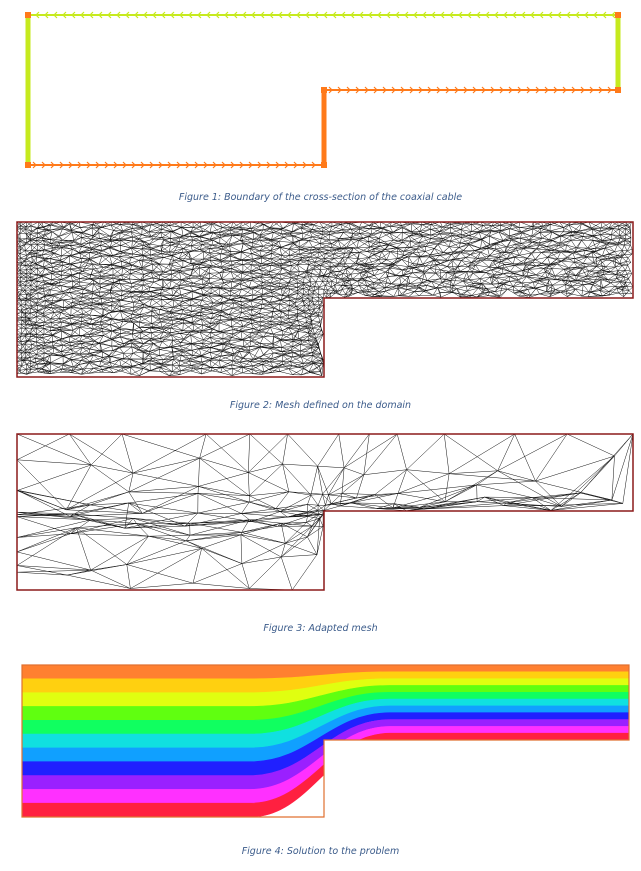  I want to click on figure-4-caption: Figure 4: Solution to the problem, so click(320, 851).